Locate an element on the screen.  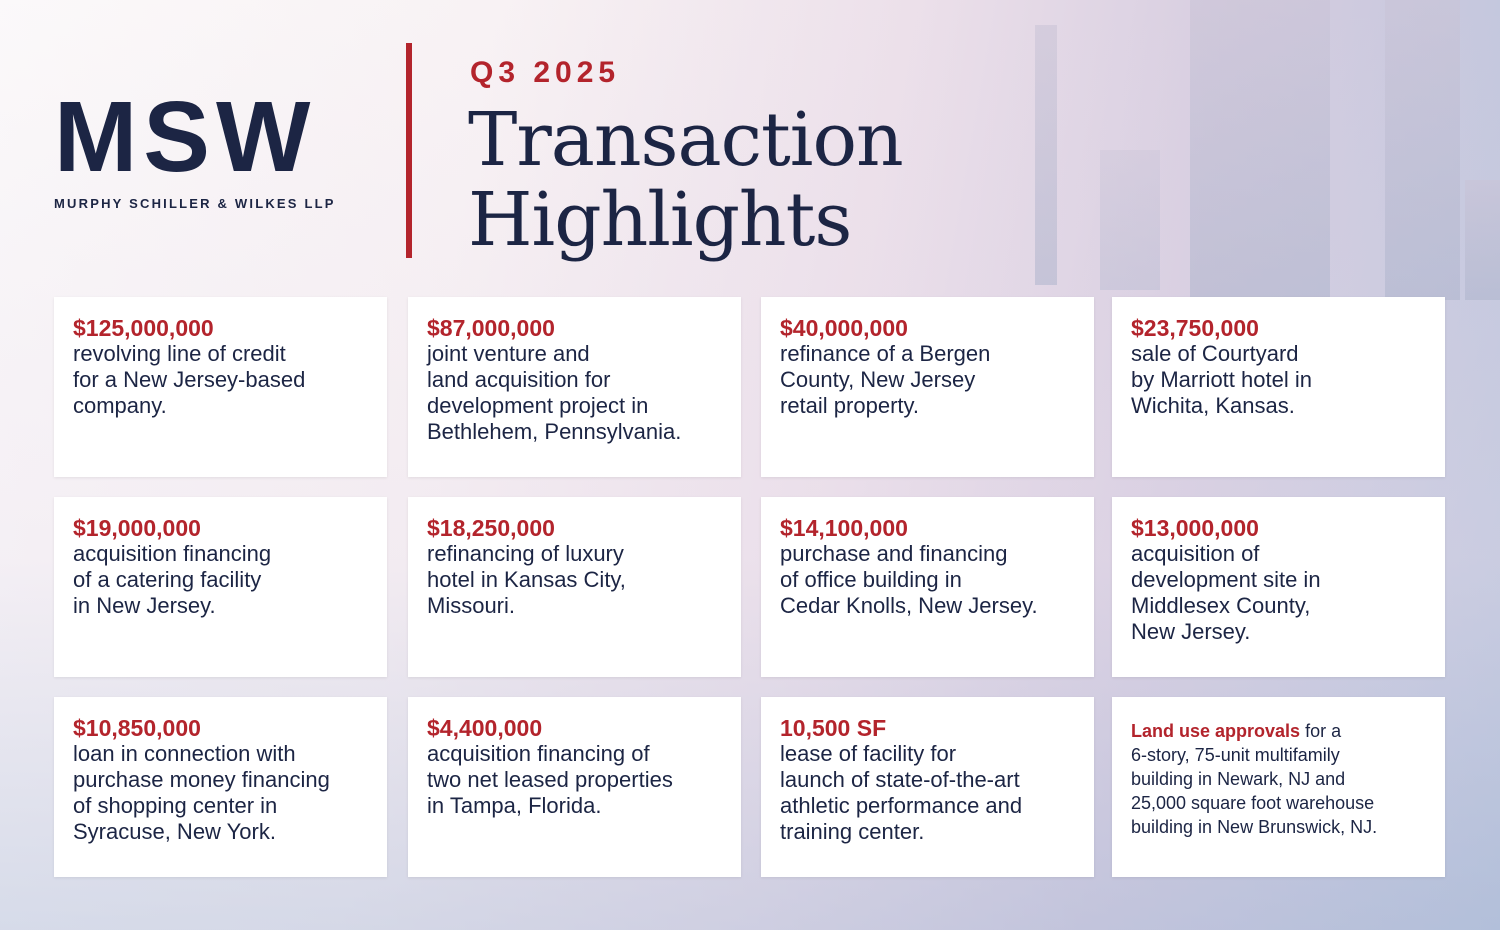
logo-mark: MSW is located at coordinates (185, 137).